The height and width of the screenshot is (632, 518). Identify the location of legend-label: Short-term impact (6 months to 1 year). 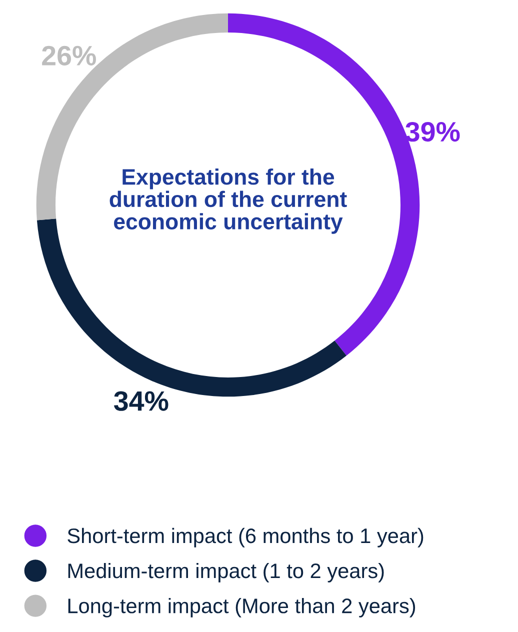
(246, 538).